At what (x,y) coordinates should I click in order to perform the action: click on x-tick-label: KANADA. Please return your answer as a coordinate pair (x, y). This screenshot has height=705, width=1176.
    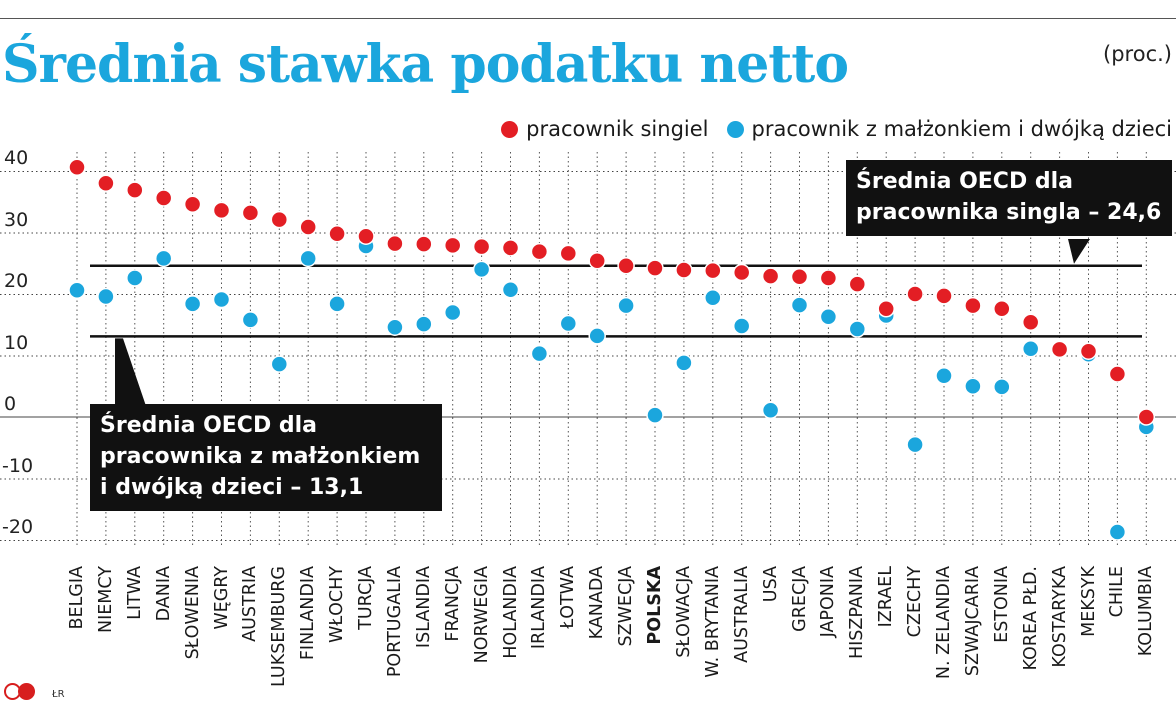
    Looking at the image, I should click on (597, 603).